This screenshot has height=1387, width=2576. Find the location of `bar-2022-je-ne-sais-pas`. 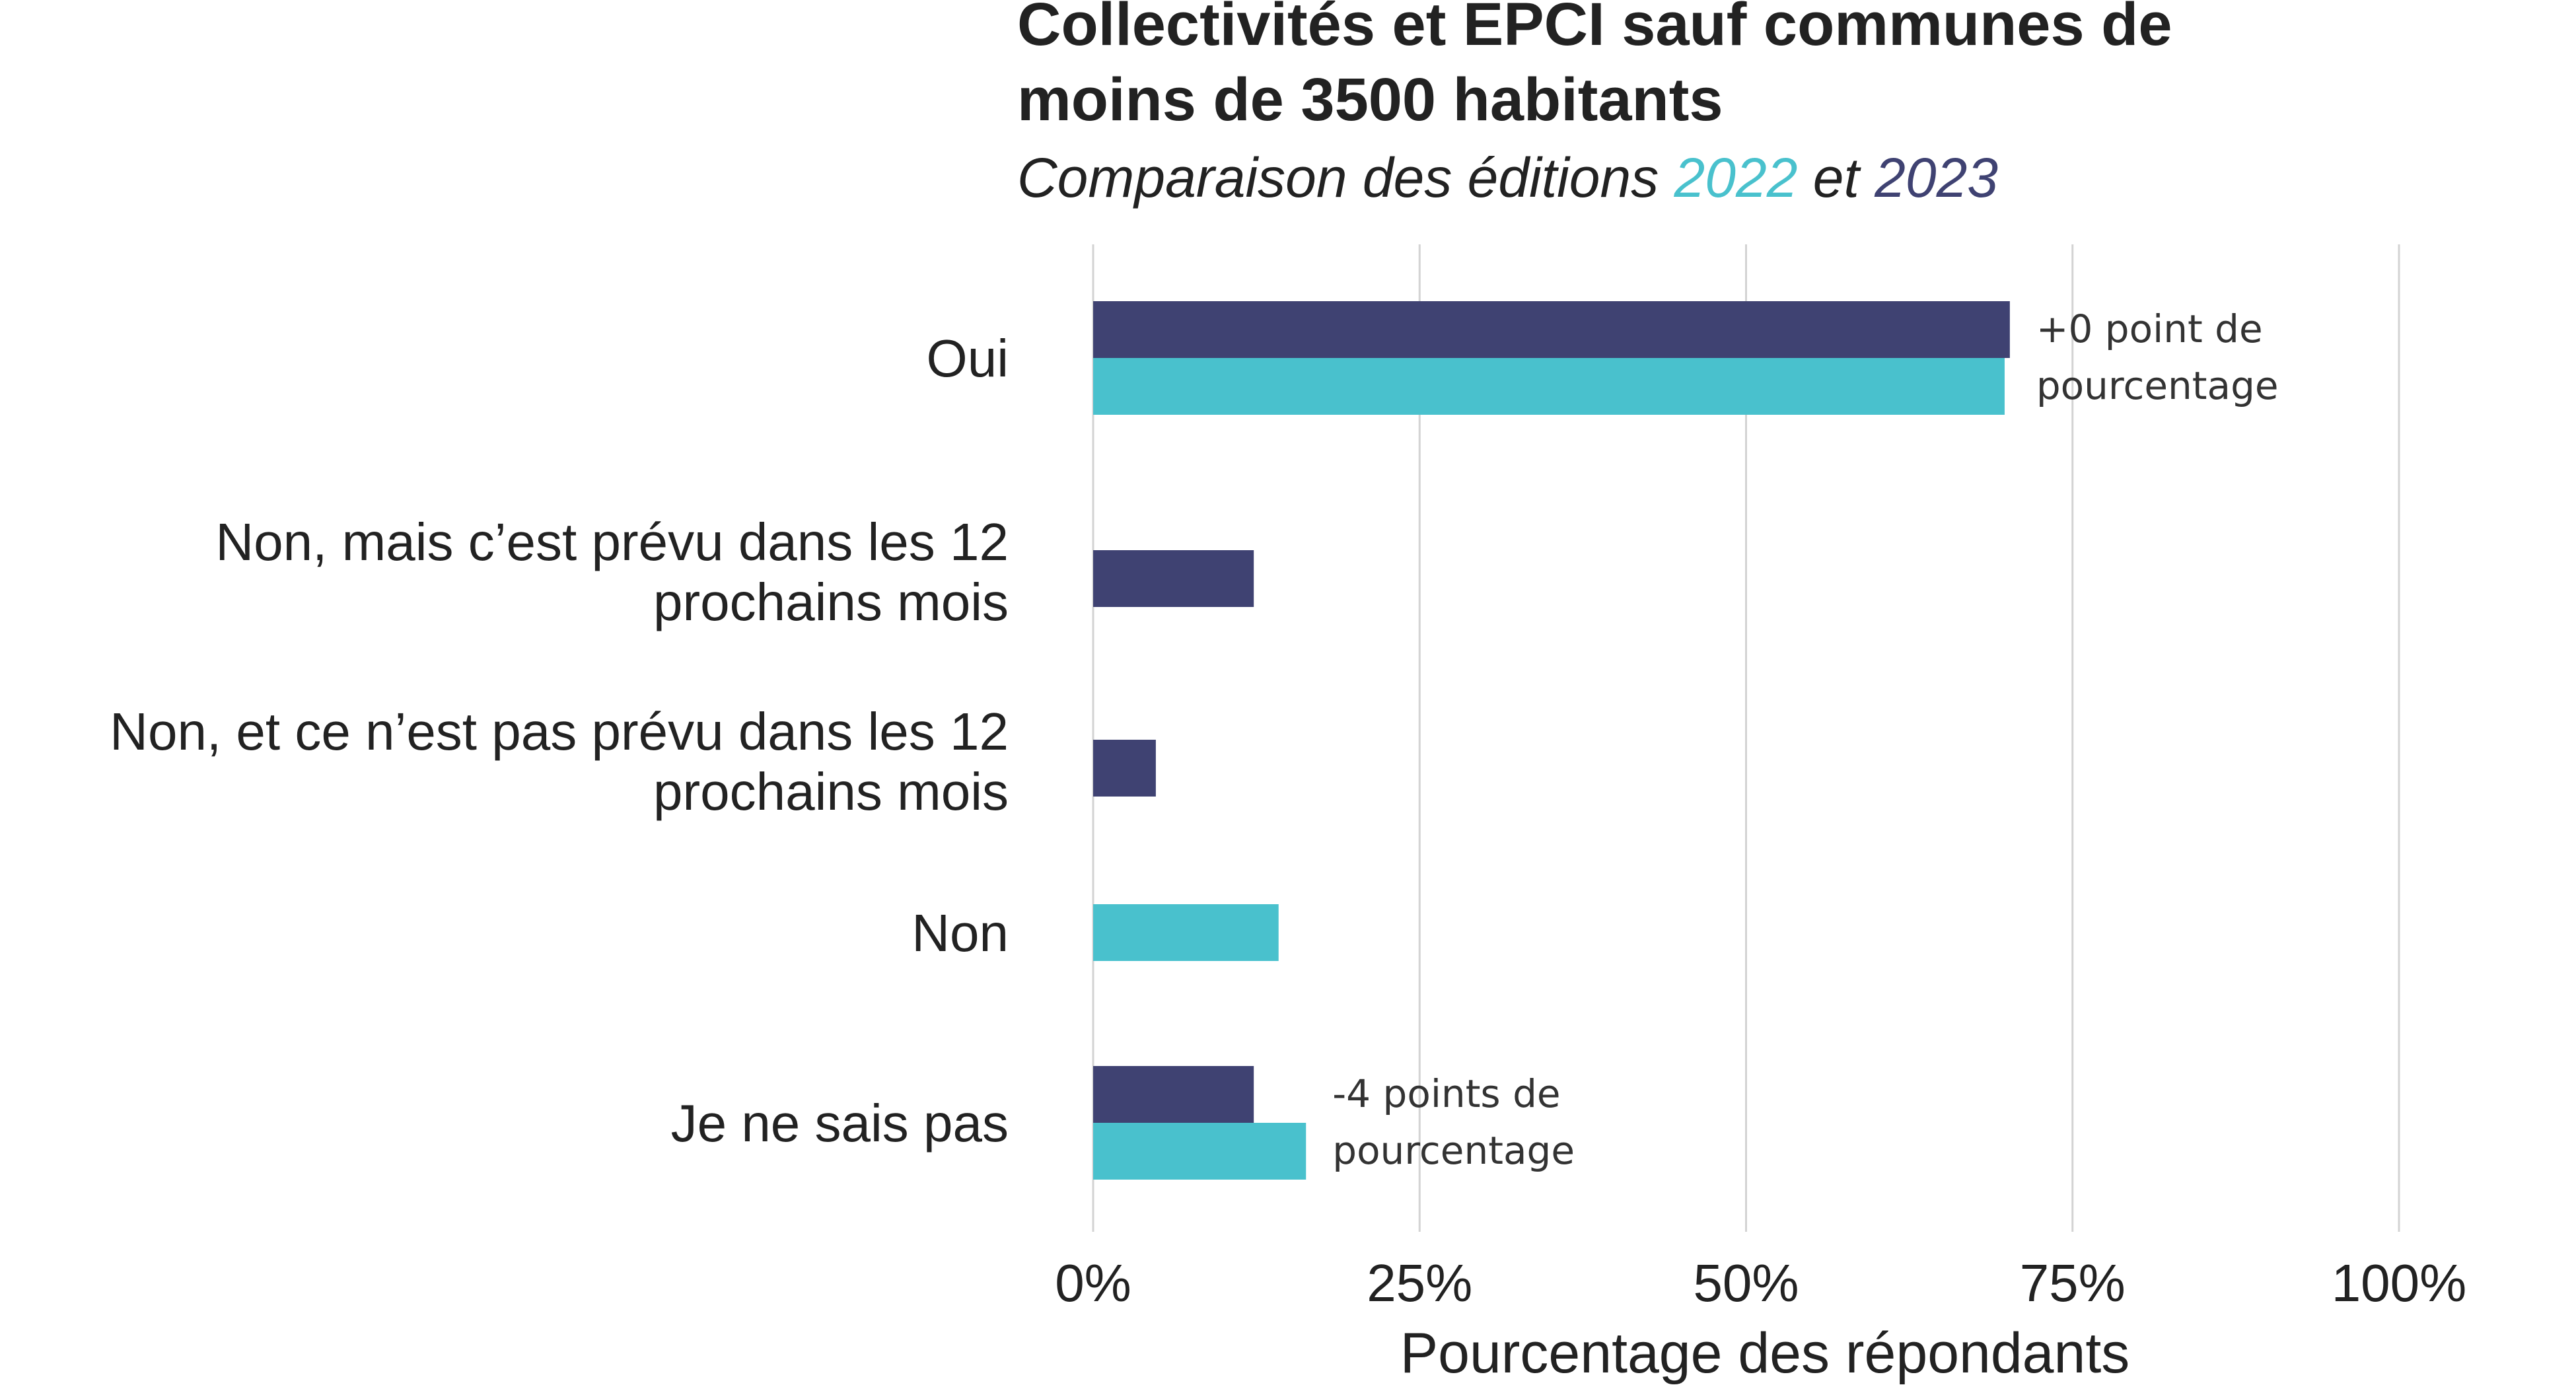

bar-2022-je-ne-sais-pas is located at coordinates (1200, 1151).